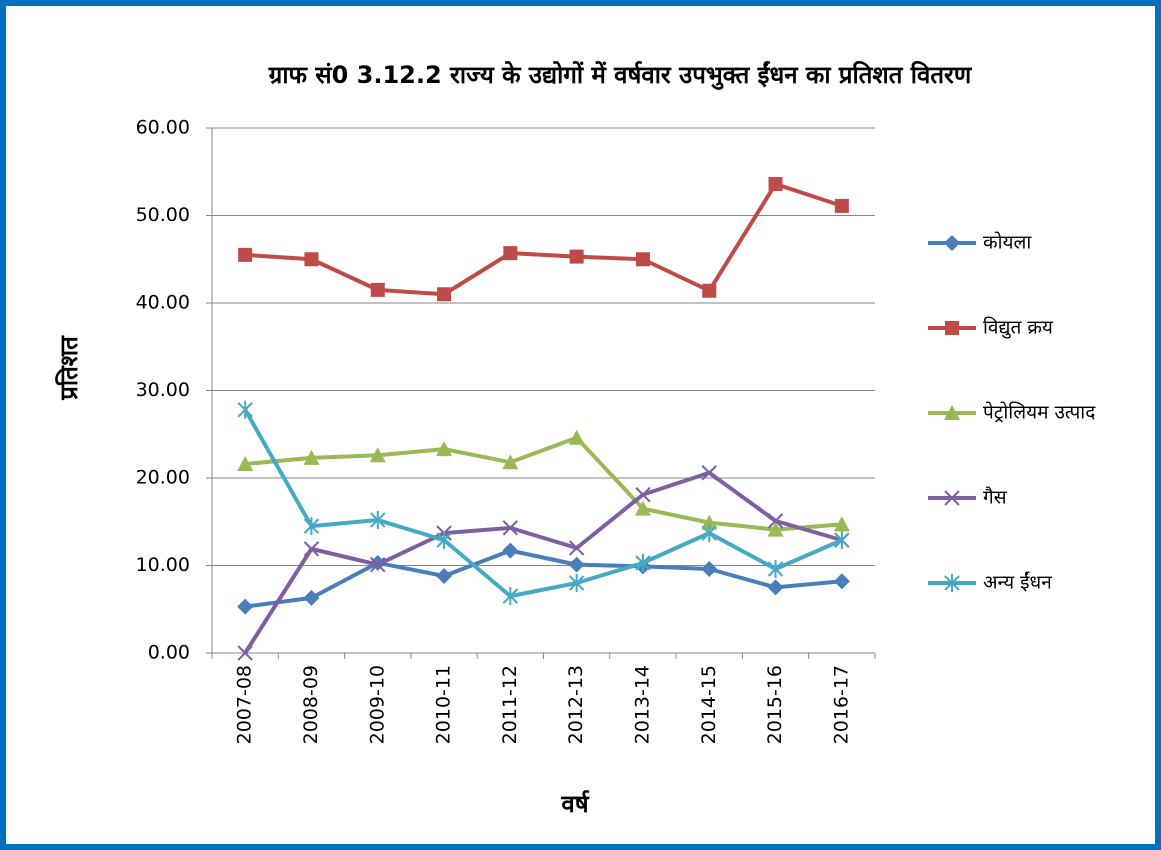  I want to click on y-tick-label: 0.00, so click(169, 653).